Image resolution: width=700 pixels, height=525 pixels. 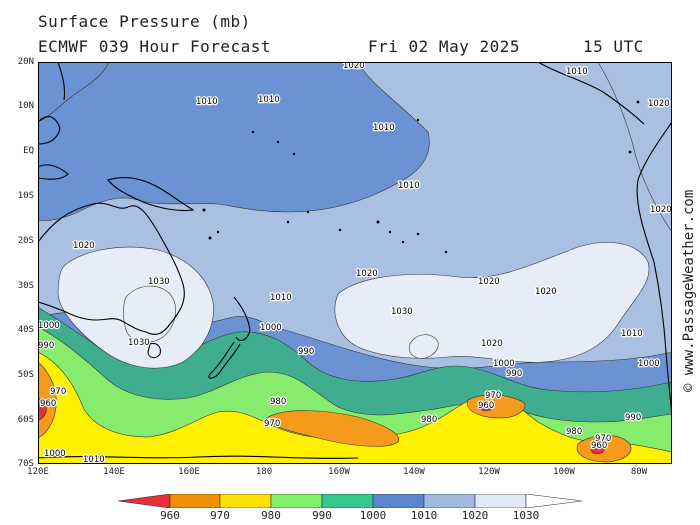 I want to click on lat-label-50s: 50S, so click(x=25, y=375).